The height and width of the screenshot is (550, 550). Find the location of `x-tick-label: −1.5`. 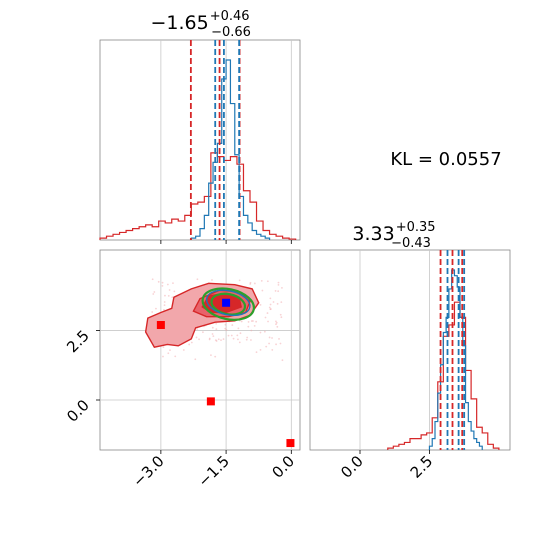

x-tick-label: −1.5 is located at coordinates (213, 471).